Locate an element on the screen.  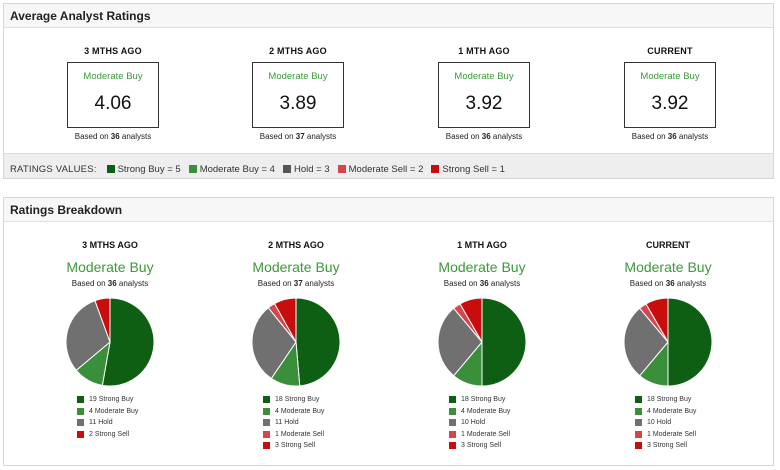
legend-item: 19 Strong Buy is located at coordinates (121, 400).